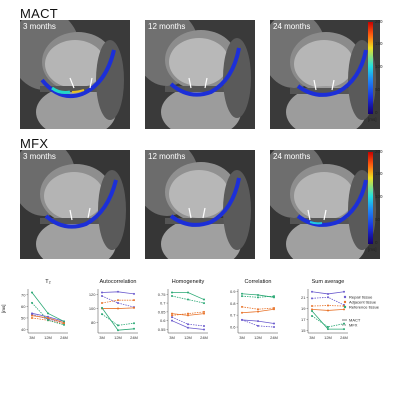  Describe the element at coordinates (355, 320) in the screenshot. I see `legend-label: MACT` at that location.